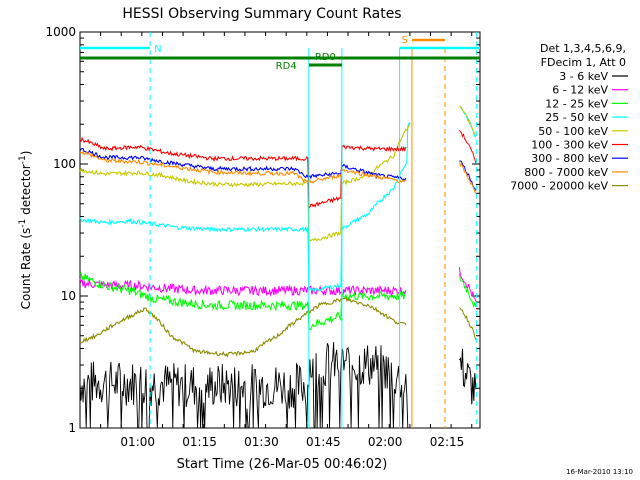 The height and width of the screenshot is (480, 640). What do you see at coordinates (576, 103) in the screenshot?
I see `legend-entry-label: 12 - 25 keV` at bounding box center [576, 103].